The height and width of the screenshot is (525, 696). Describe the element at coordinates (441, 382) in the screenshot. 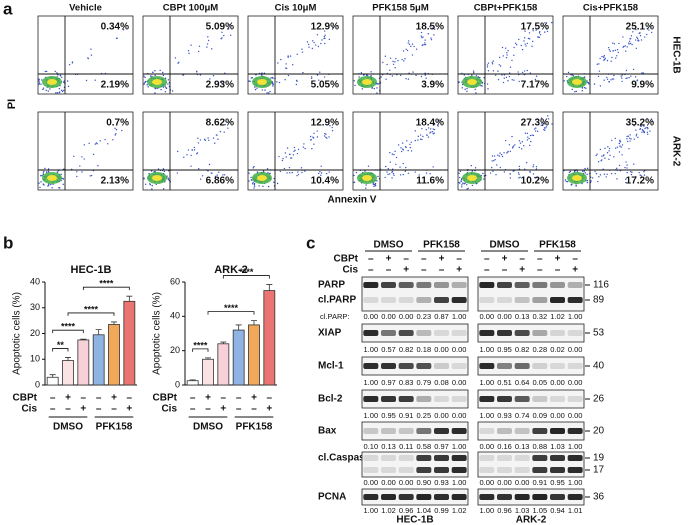

I see `quant-value: 0.08` at that location.